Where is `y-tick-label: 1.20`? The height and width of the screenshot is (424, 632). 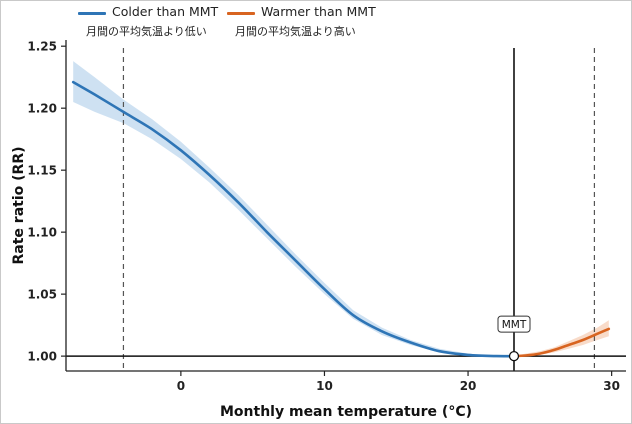 y-tick-label: 1.20 is located at coordinates (42, 109).